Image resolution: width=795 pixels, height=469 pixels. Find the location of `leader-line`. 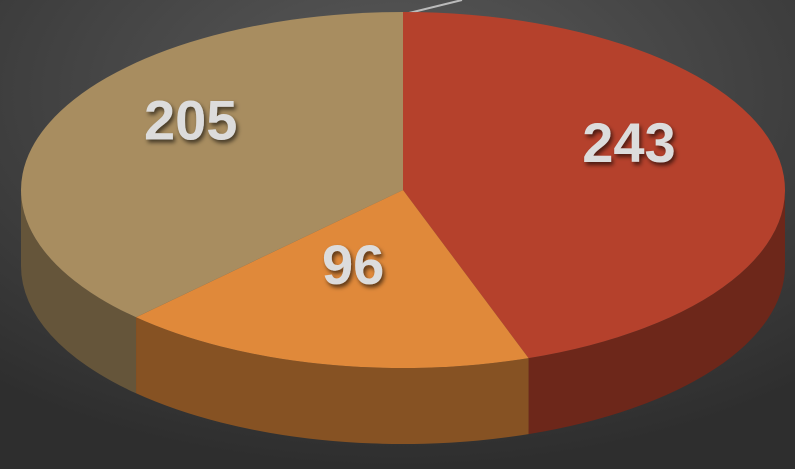

leader-line is located at coordinates (433, 7).